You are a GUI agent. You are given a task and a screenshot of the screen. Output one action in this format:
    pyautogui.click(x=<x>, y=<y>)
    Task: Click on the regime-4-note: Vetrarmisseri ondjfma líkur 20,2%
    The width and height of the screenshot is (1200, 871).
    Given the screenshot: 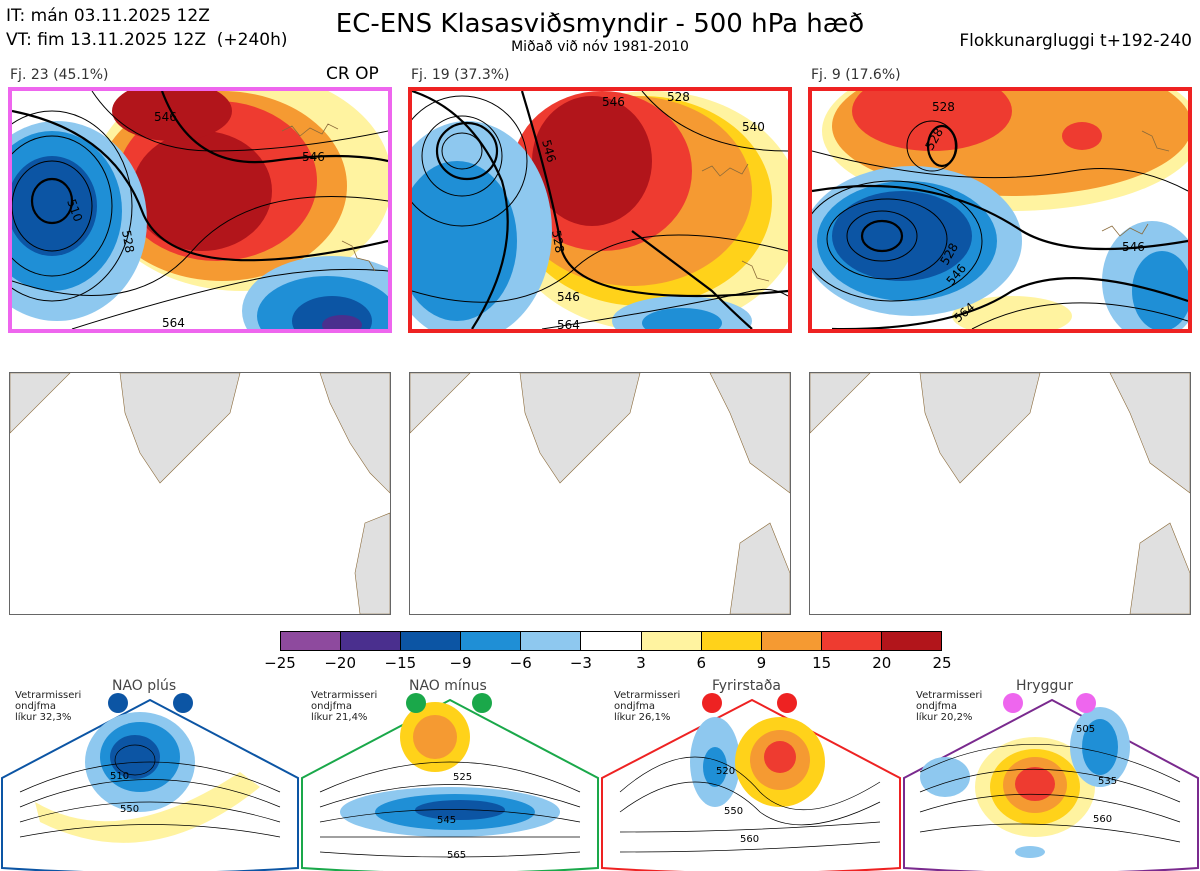 What is the action you would take?
    pyautogui.click(x=949, y=706)
    